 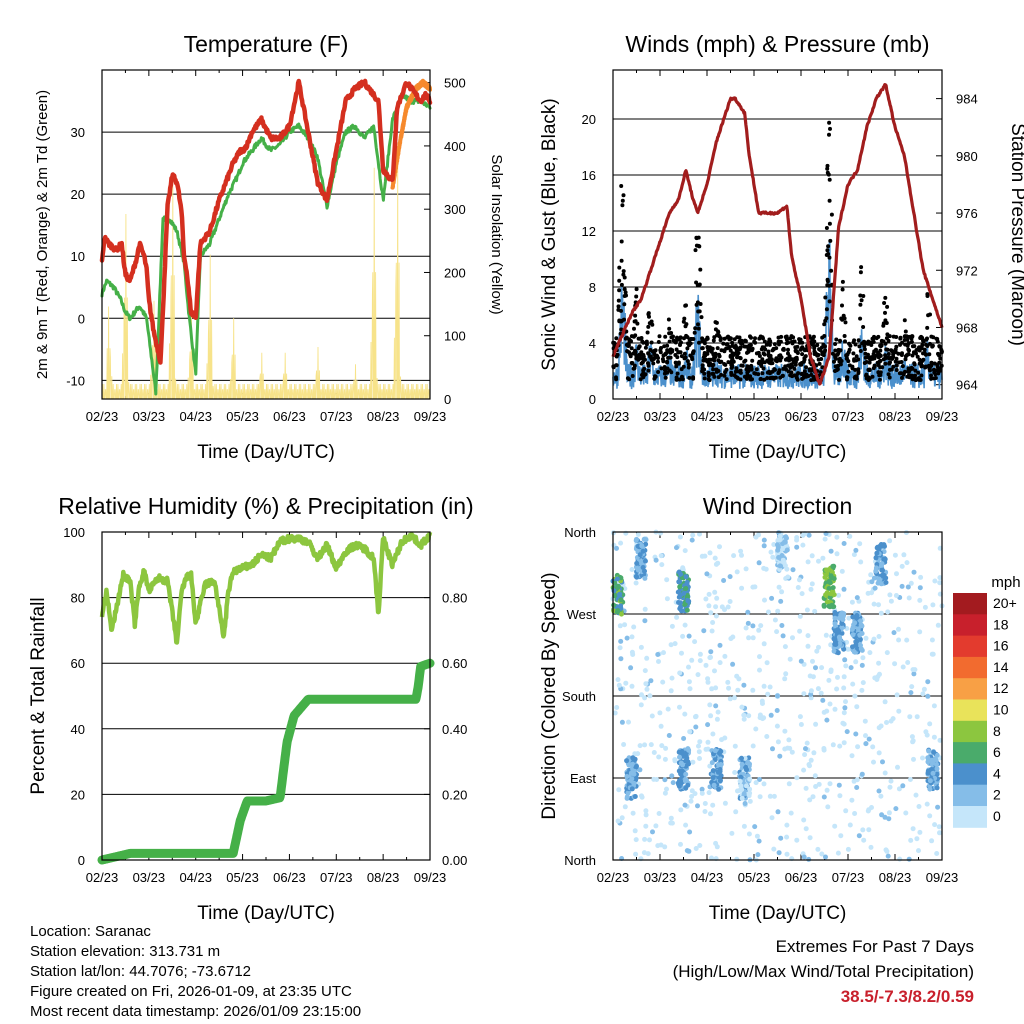 What do you see at coordinates (1015, 234) in the screenshot?
I see `y2-axis-label: Station Pressure (Maroon)` at bounding box center [1015, 234].